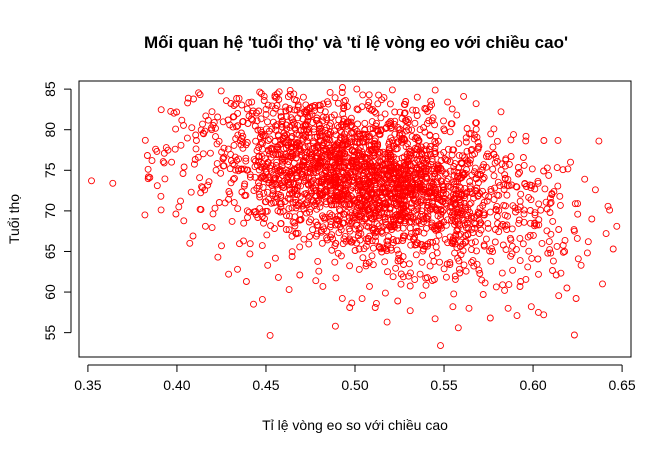 This screenshot has width=672, height=456. What do you see at coordinates (50, 211) in the screenshot?
I see `y-tick-label: 70` at bounding box center [50, 211].